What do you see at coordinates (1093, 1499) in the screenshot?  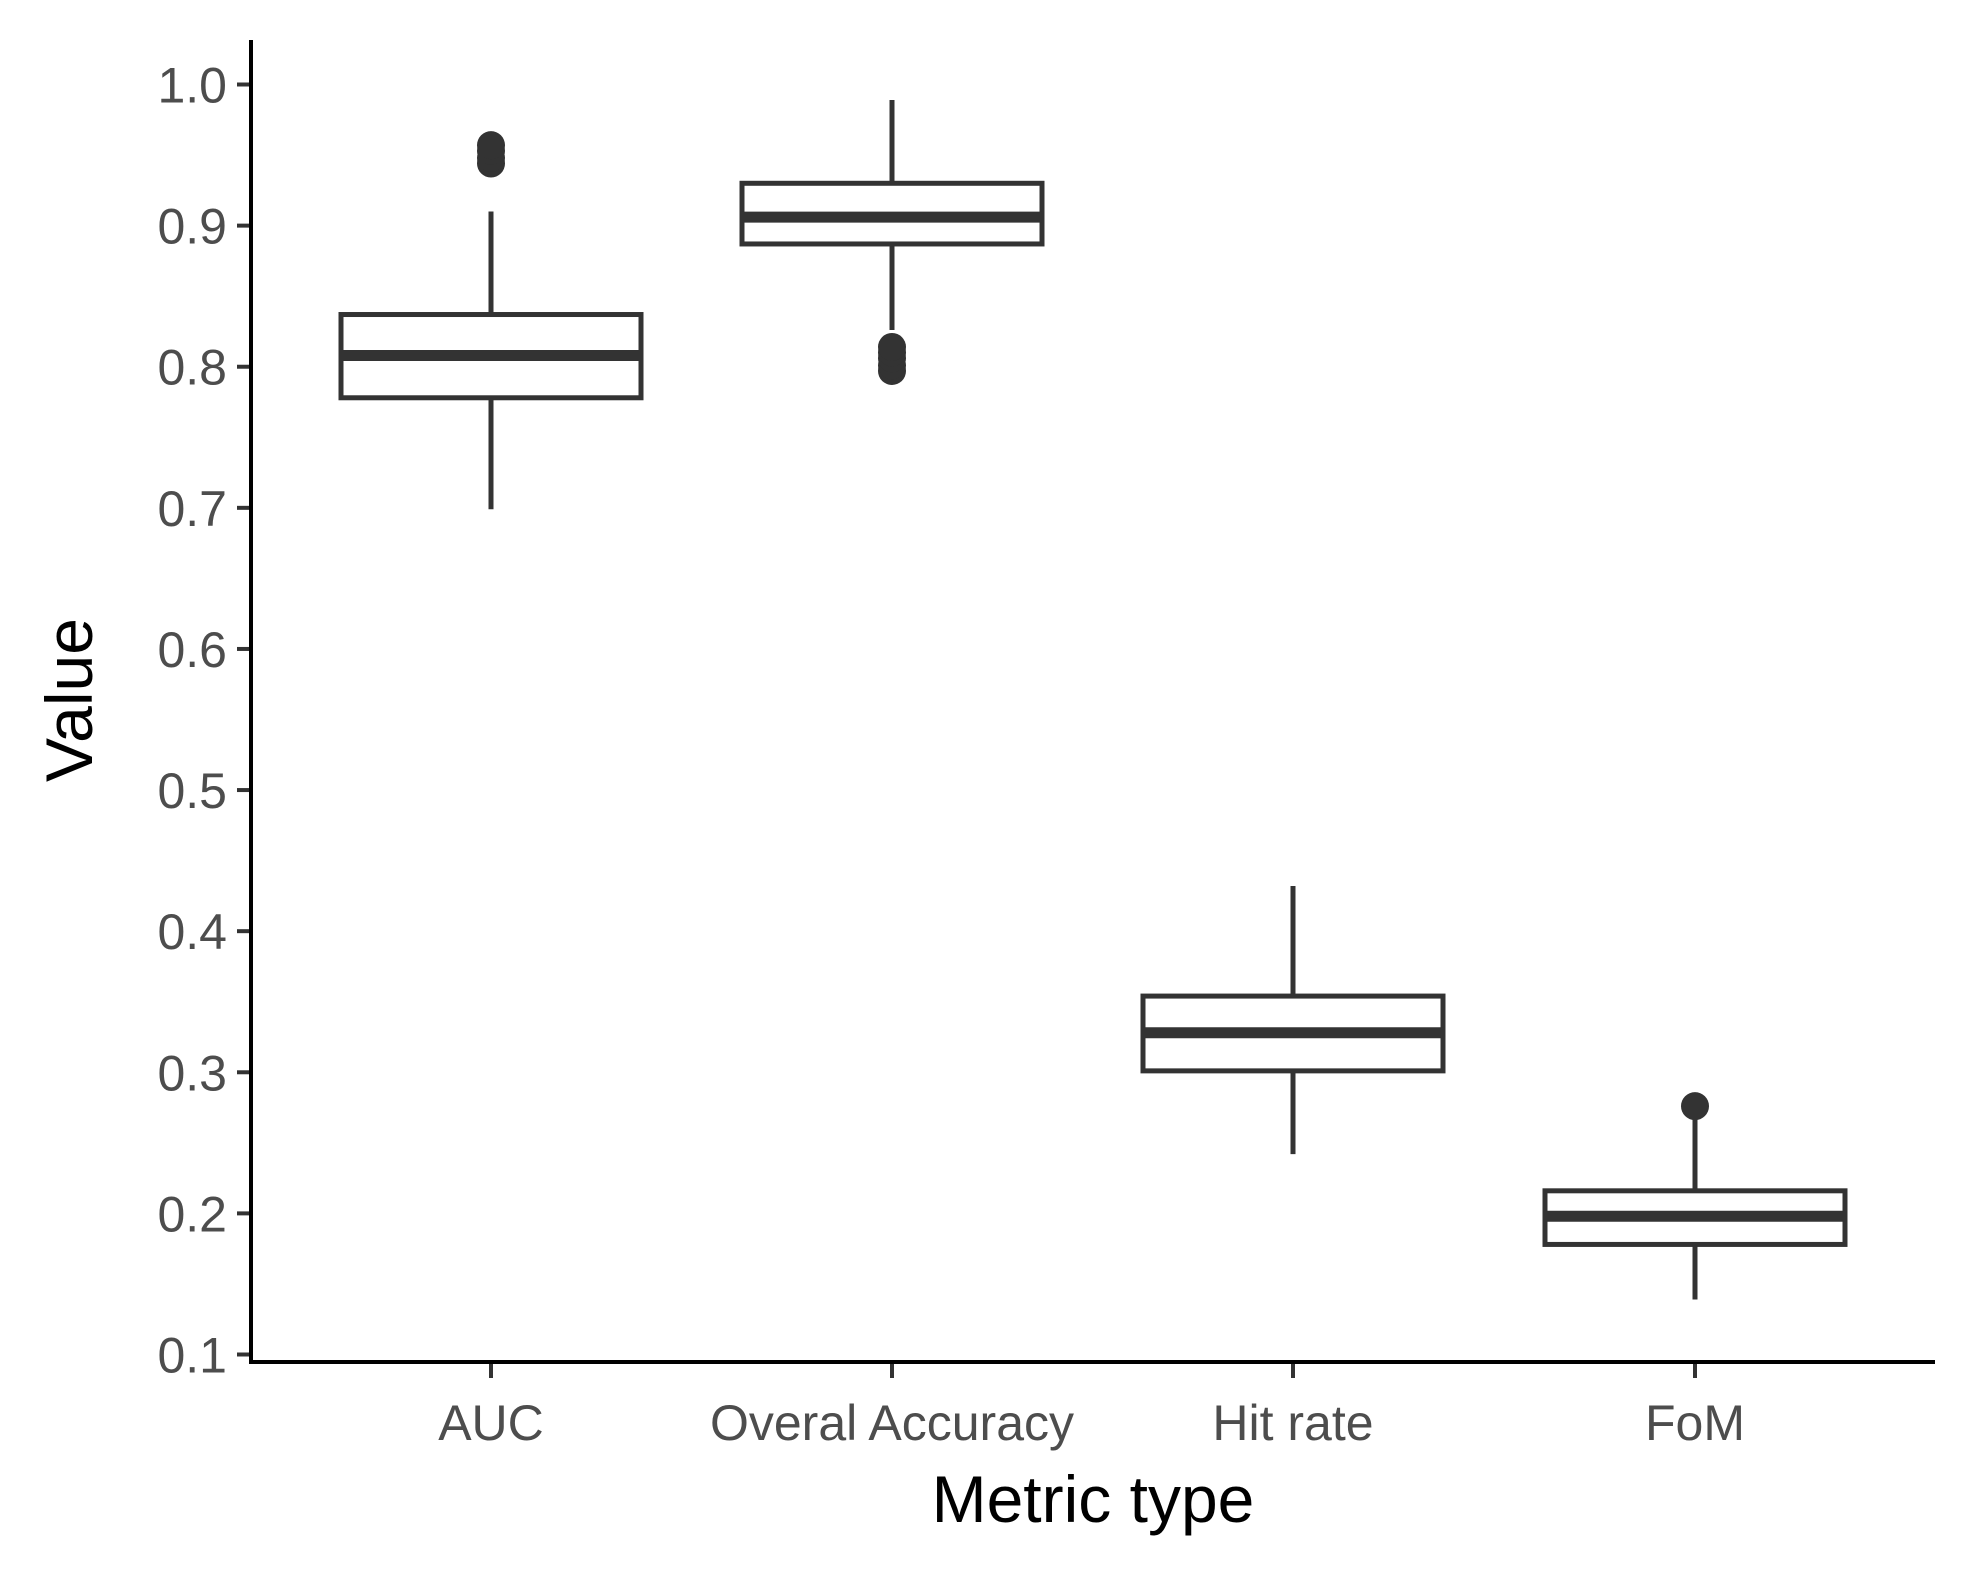 I see `x-axis-title: Metric type` at bounding box center [1093, 1499].